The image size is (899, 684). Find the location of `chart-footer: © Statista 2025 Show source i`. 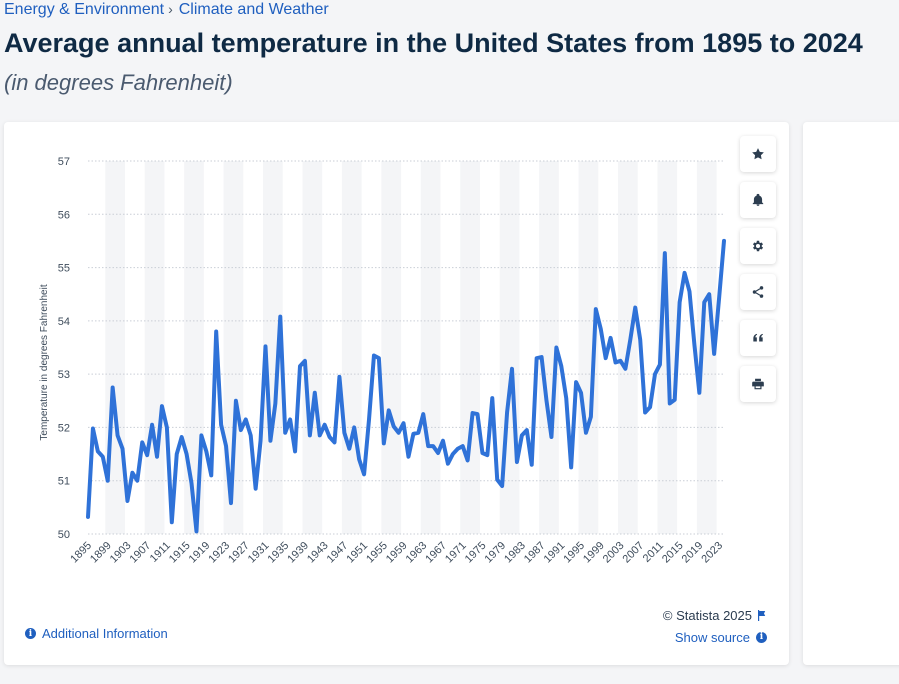

chart-footer: © Statista 2025 Show source i is located at coordinates (715, 626).